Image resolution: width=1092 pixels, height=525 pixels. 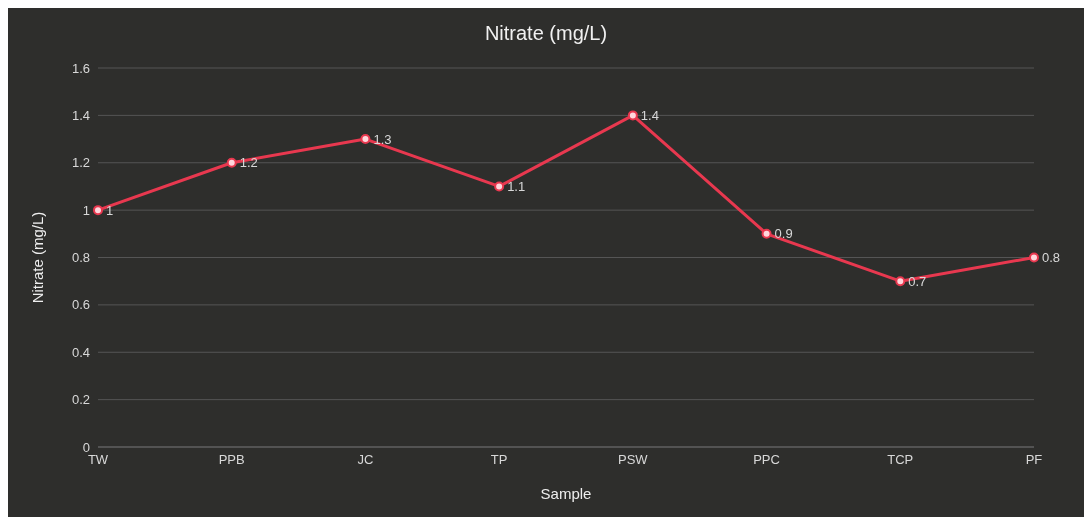 I want to click on data-label: 1.3, so click(x=382, y=139).